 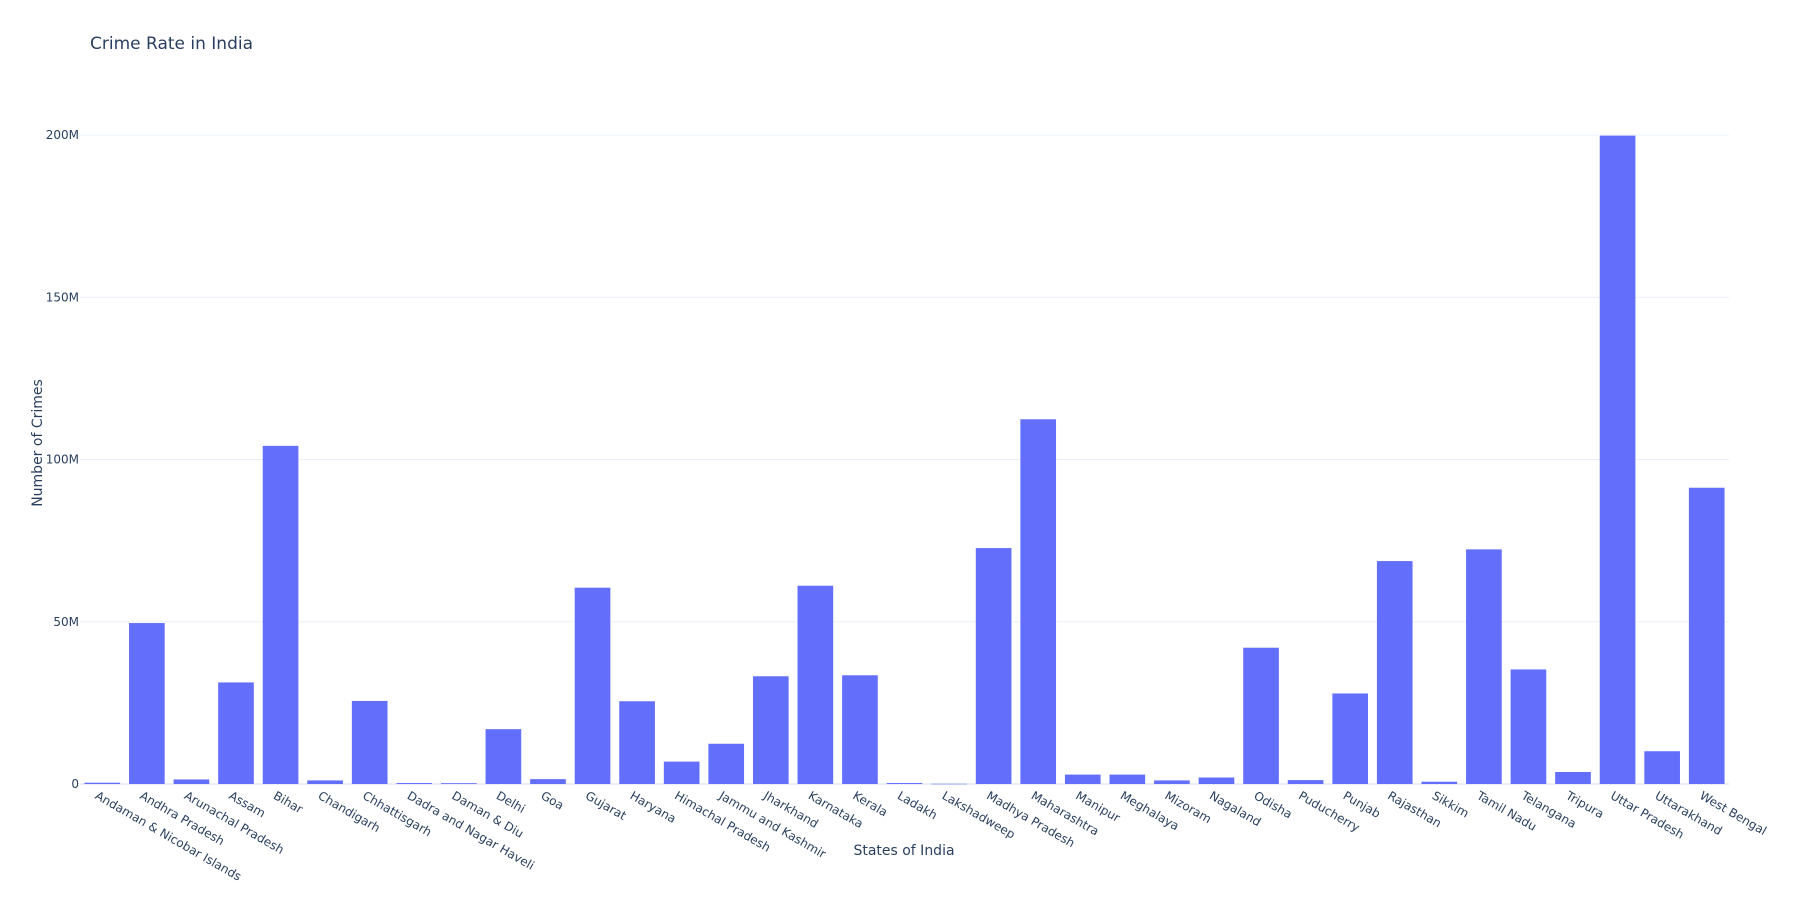 What do you see at coordinates (288, 802) in the screenshot?
I see `x-tick-label: Bihar` at bounding box center [288, 802].